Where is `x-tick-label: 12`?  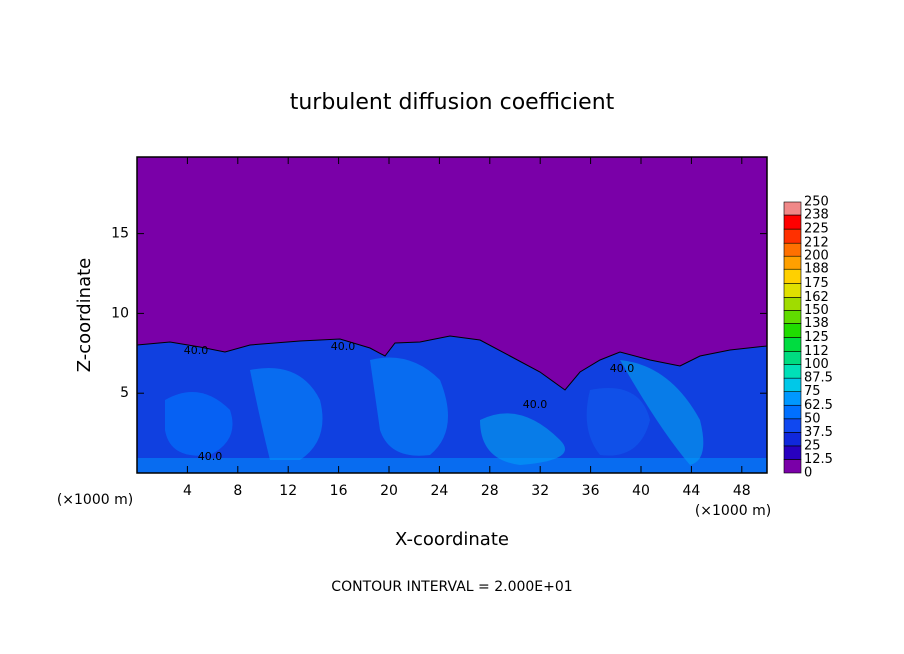
x-tick-label: 12 is located at coordinates (288, 491).